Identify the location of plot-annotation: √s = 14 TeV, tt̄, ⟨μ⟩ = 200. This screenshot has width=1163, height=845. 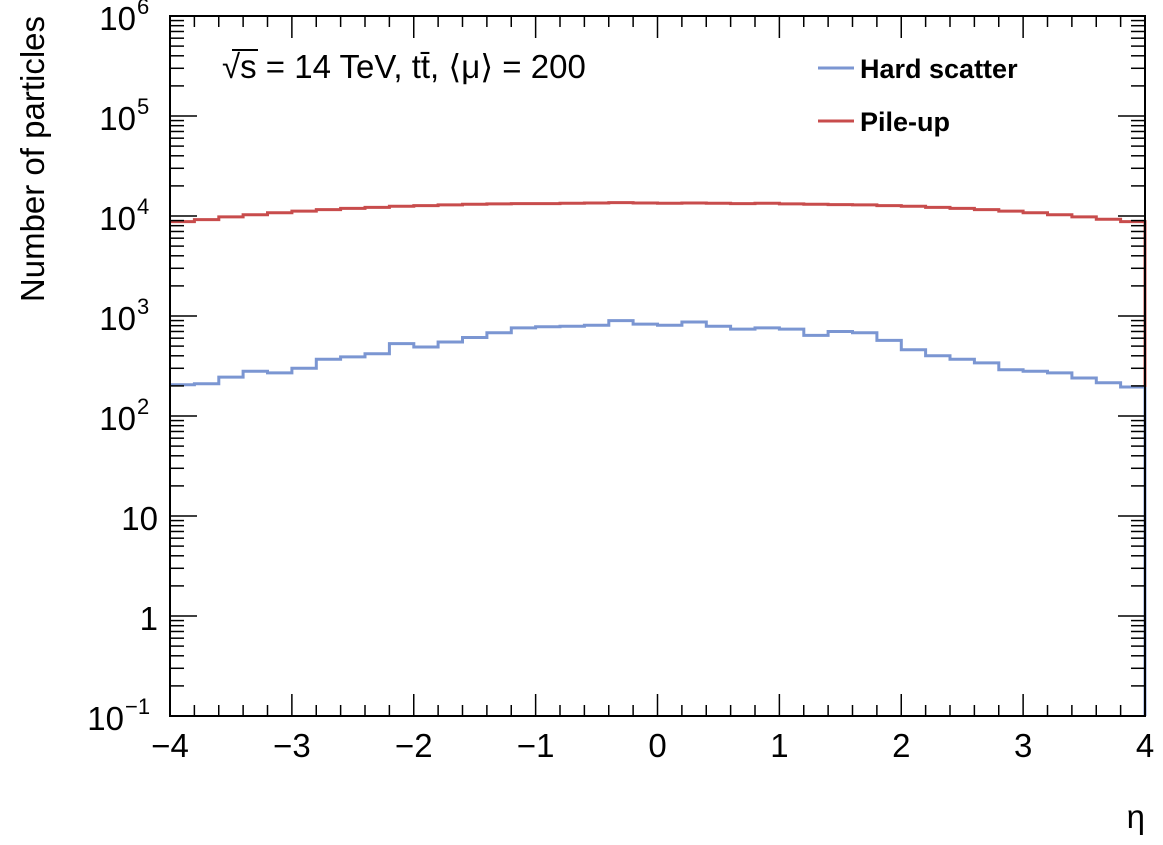
(404, 66).